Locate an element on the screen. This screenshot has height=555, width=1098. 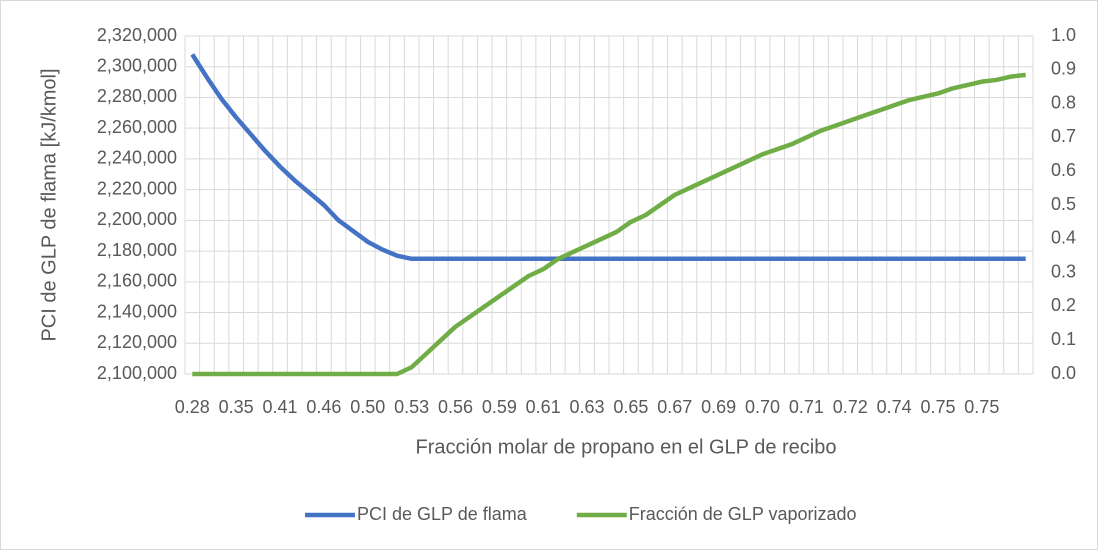
y2-tick-label: 0.7 is located at coordinates (1063, 136).